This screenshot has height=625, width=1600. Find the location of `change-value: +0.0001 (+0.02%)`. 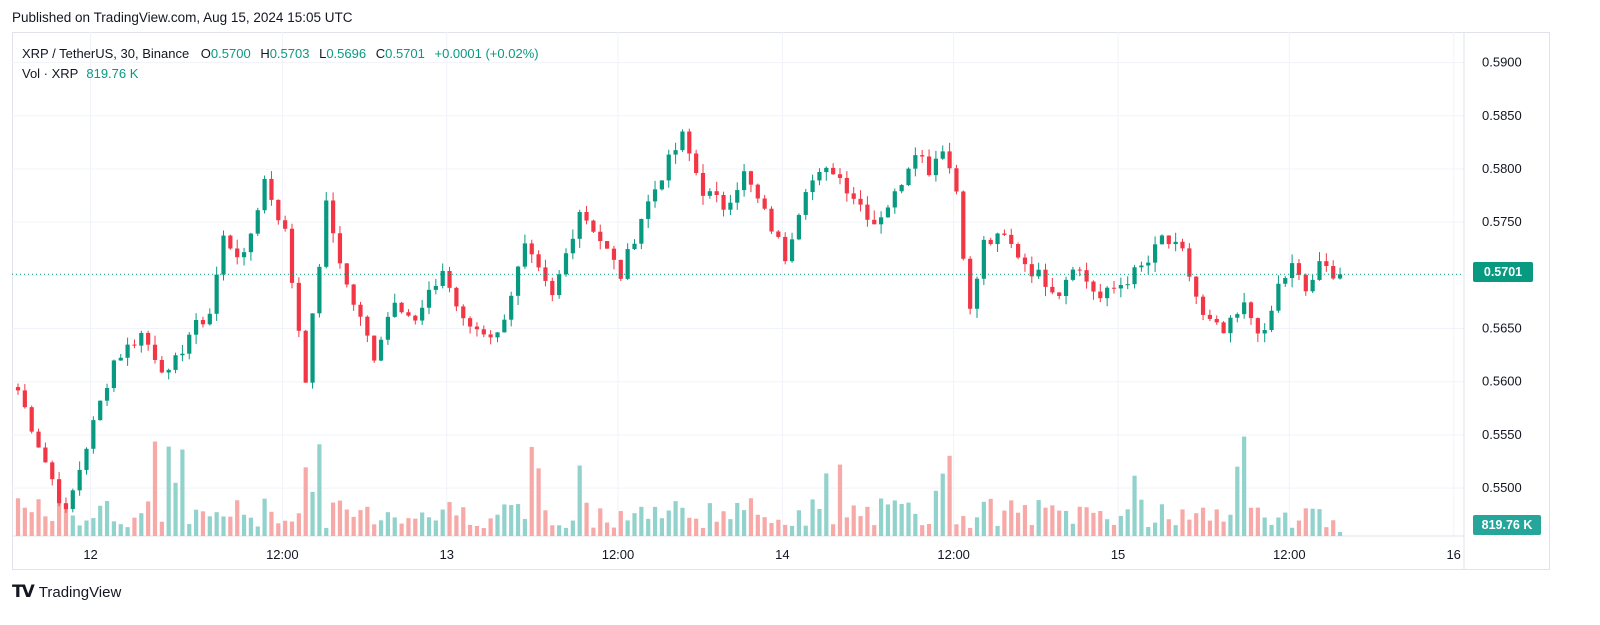

change-value: +0.0001 (+0.02%) is located at coordinates (486, 53).